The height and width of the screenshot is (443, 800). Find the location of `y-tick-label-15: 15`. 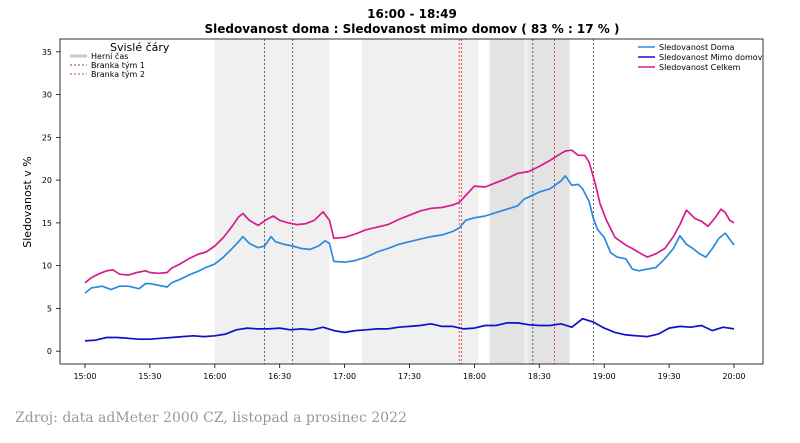

y-tick-label-15: 15 is located at coordinates (47, 223).